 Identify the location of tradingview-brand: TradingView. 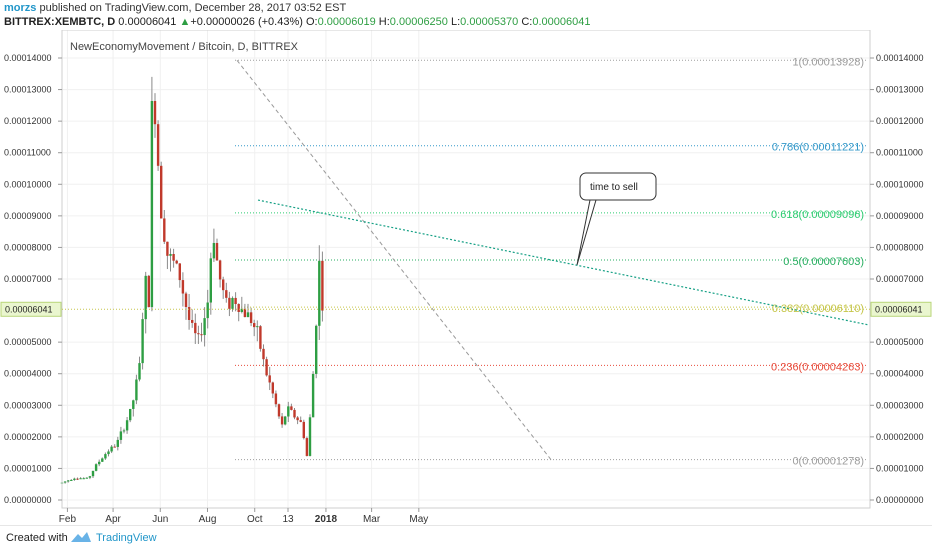
(126, 538).